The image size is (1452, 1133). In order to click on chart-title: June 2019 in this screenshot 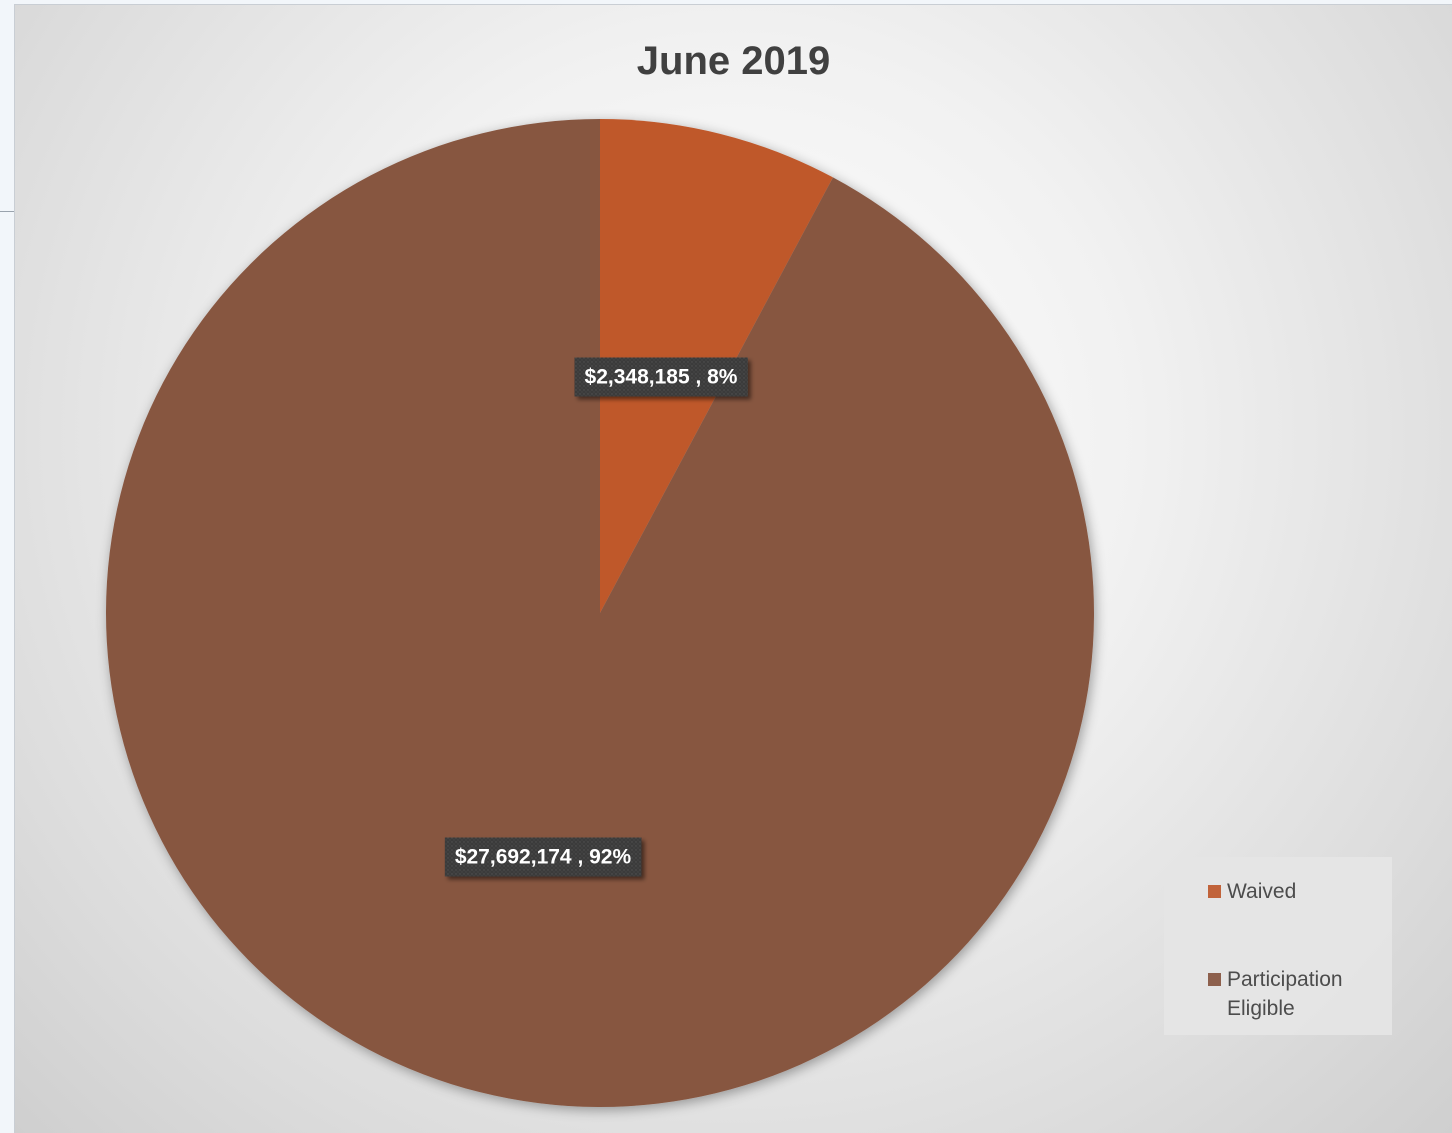, I will do `click(733, 61)`.